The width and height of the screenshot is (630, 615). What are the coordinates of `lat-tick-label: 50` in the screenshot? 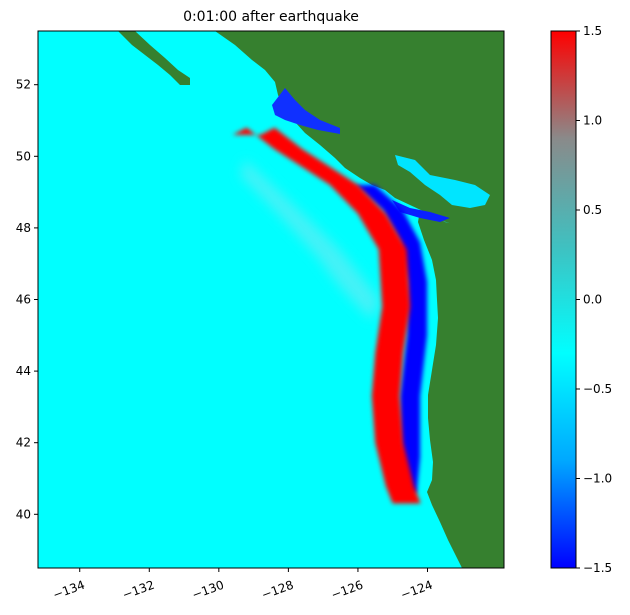 It's located at (23, 156).